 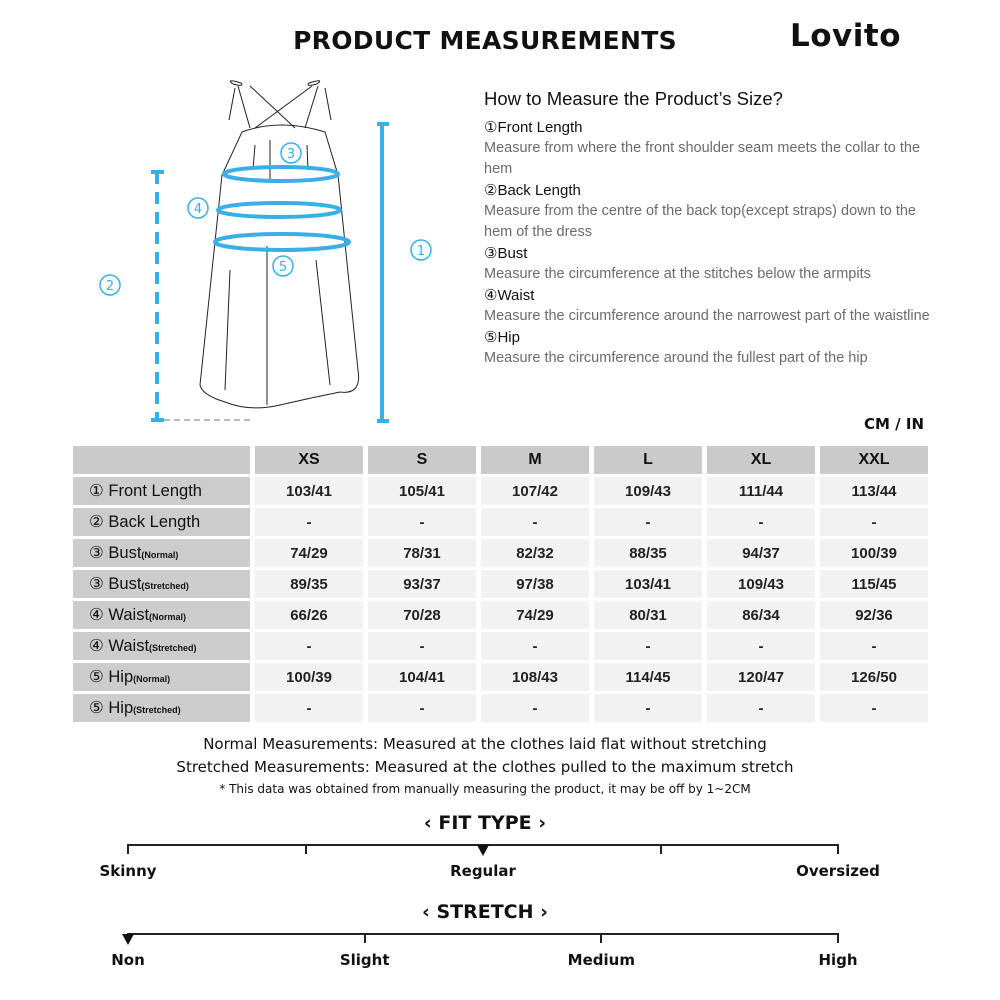 I want to click on bust-line, so click(x=281, y=174).